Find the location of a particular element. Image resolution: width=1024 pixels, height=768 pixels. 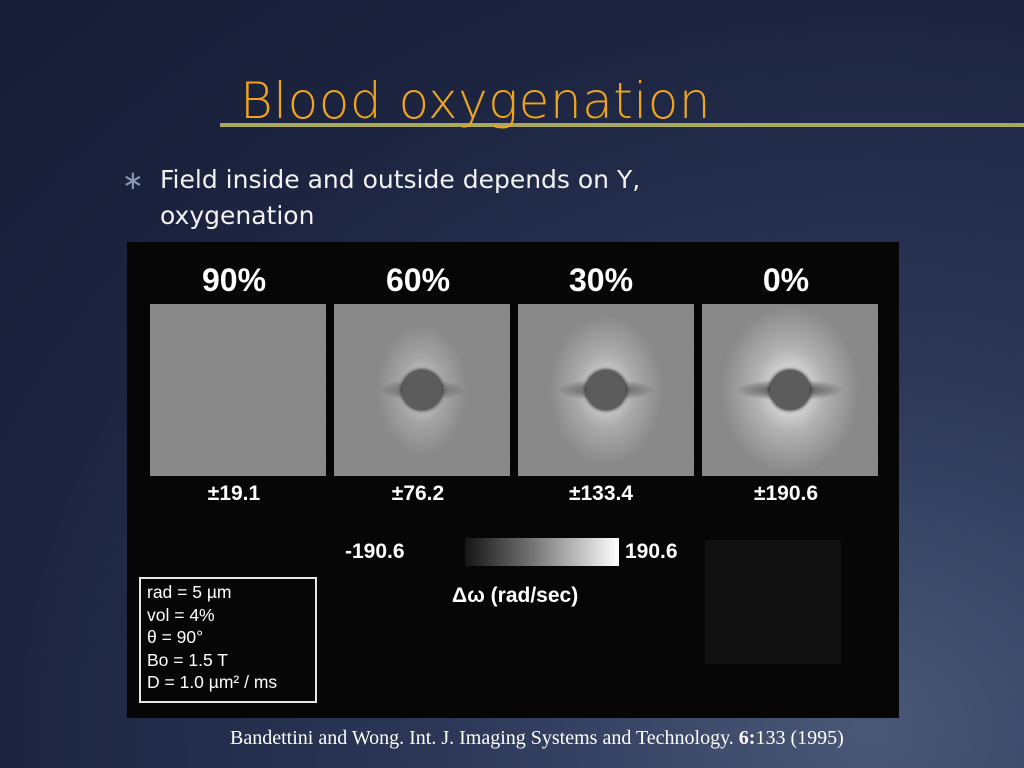

citation-volume: 6: is located at coordinates (747, 738).